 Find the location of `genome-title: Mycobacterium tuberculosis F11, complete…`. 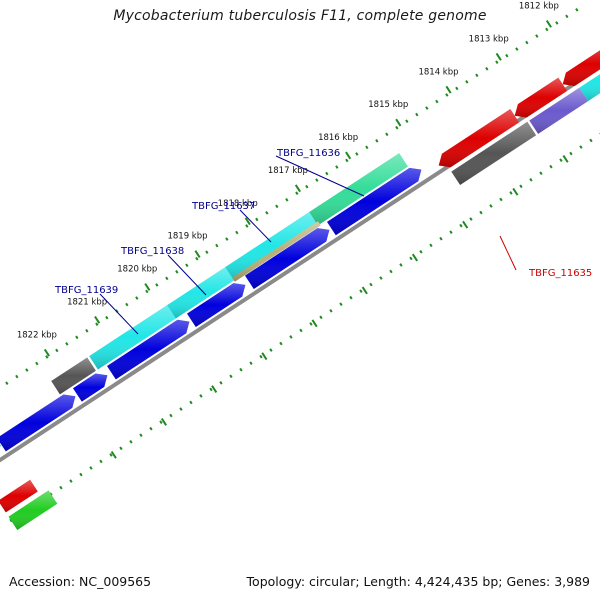

genome-title: Mycobacterium tuberculosis F11, complete… is located at coordinates (300, 16).